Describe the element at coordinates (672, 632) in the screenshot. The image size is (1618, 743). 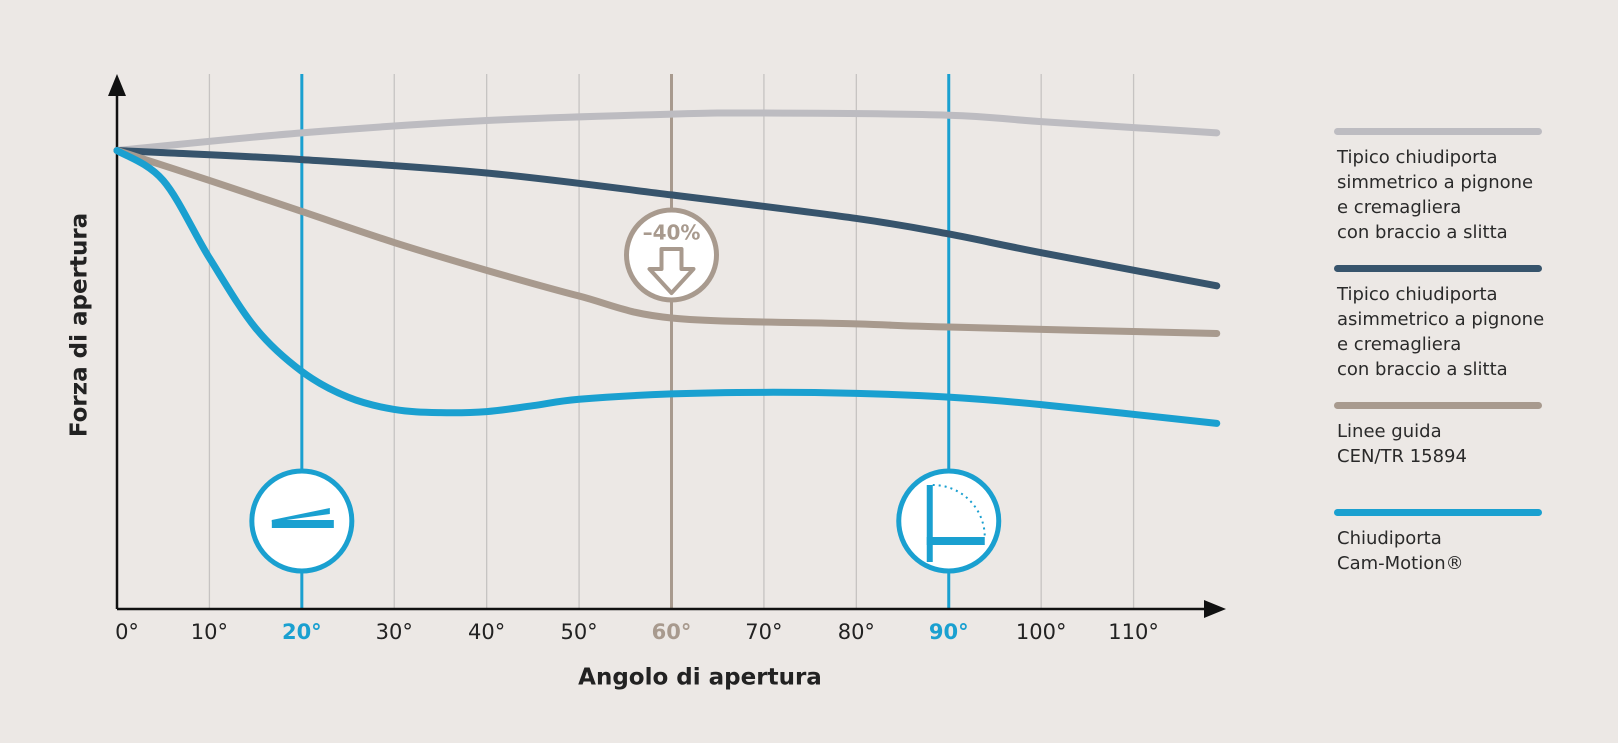
I see `x-tick-label: 60°` at that location.